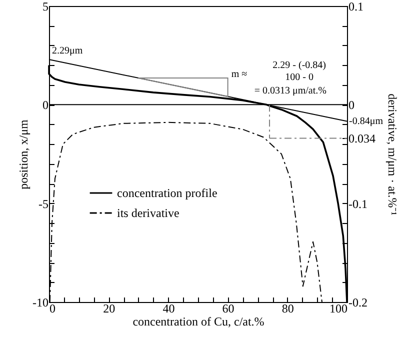 The height and width of the screenshot is (344, 409). What do you see at coordinates (23, 154) in the screenshot?
I see `y-axis-title: position, x/μm` at bounding box center [23, 154].